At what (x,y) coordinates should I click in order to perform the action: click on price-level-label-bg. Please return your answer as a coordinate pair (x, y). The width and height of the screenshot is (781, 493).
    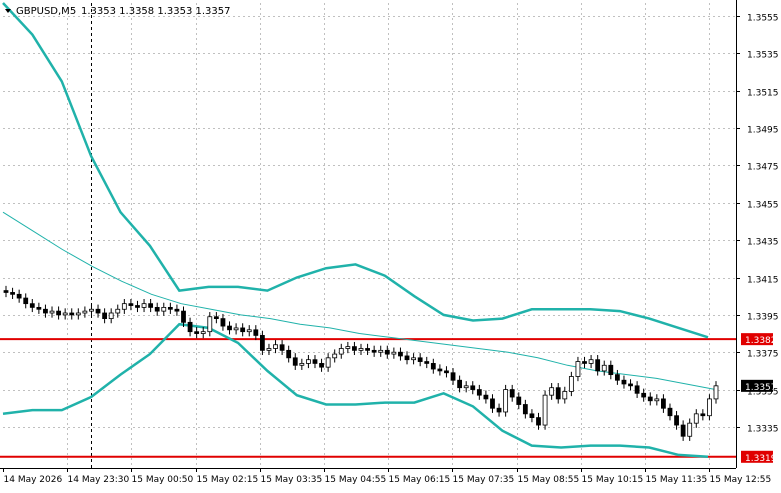
    Looking at the image, I should click on (757, 456).